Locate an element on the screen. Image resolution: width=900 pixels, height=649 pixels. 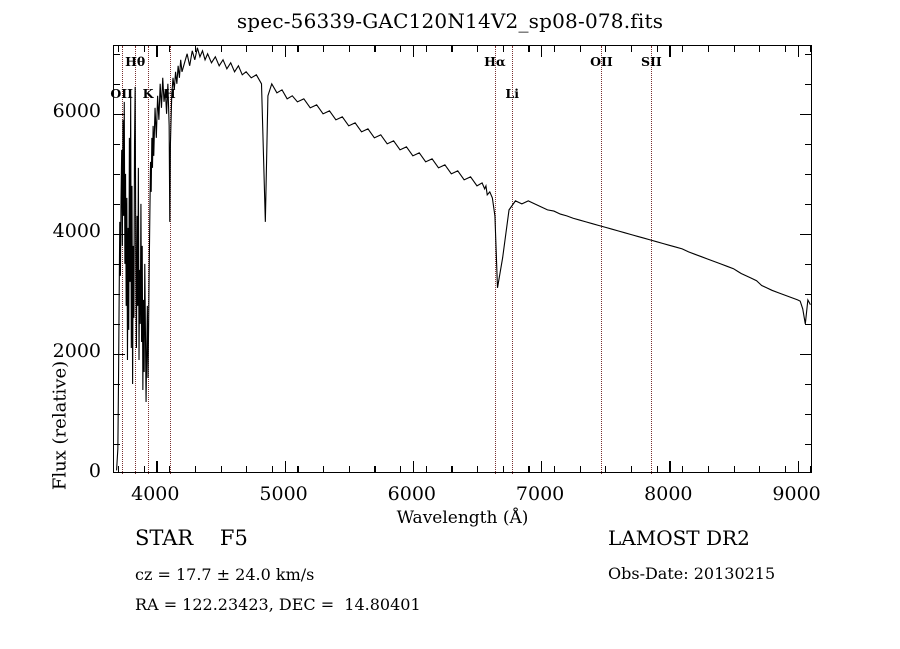
marker-line-oii is located at coordinates (122, 260).